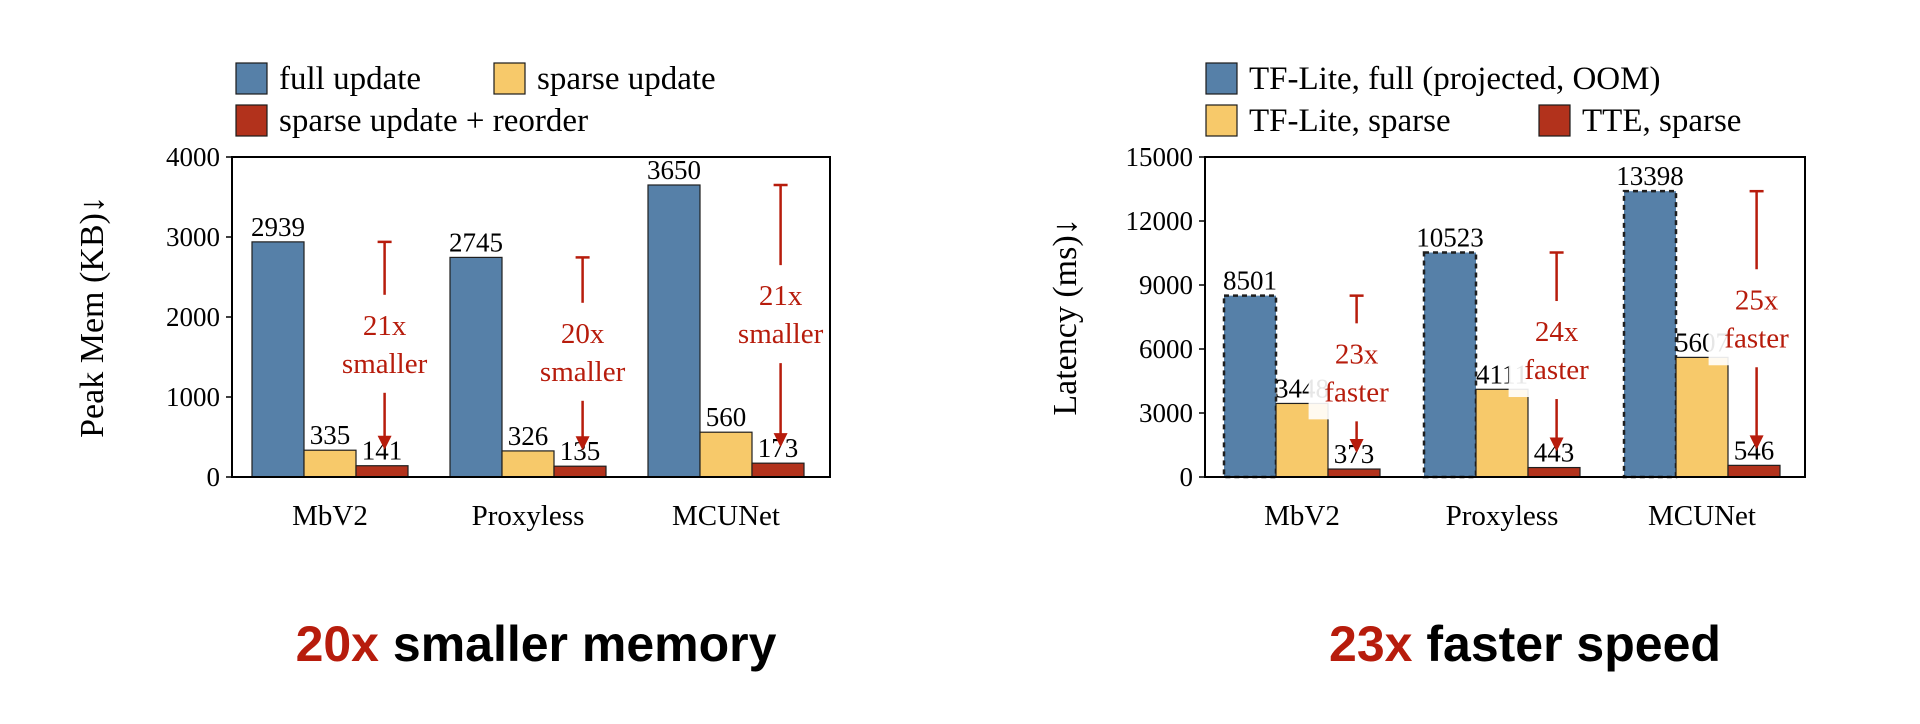  I want to click on memory-x-tick-label: MbV2, so click(330, 516).